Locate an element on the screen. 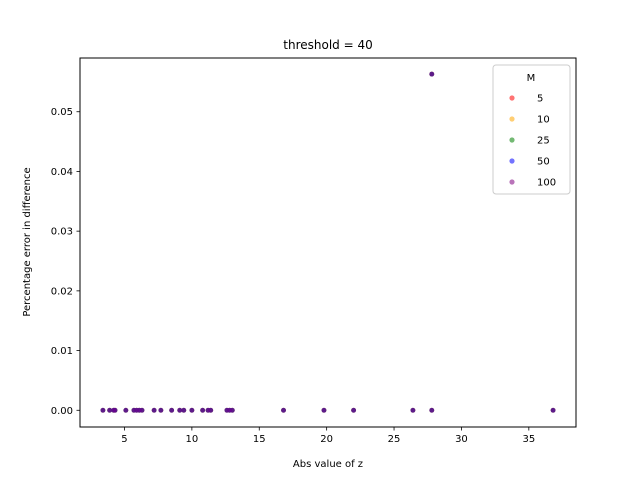 Image resolution: width=640 pixels, height=480 pixels. x-axis-ticks: 5 10 15 20 25 30 35 is located at coordinates (328, 436).